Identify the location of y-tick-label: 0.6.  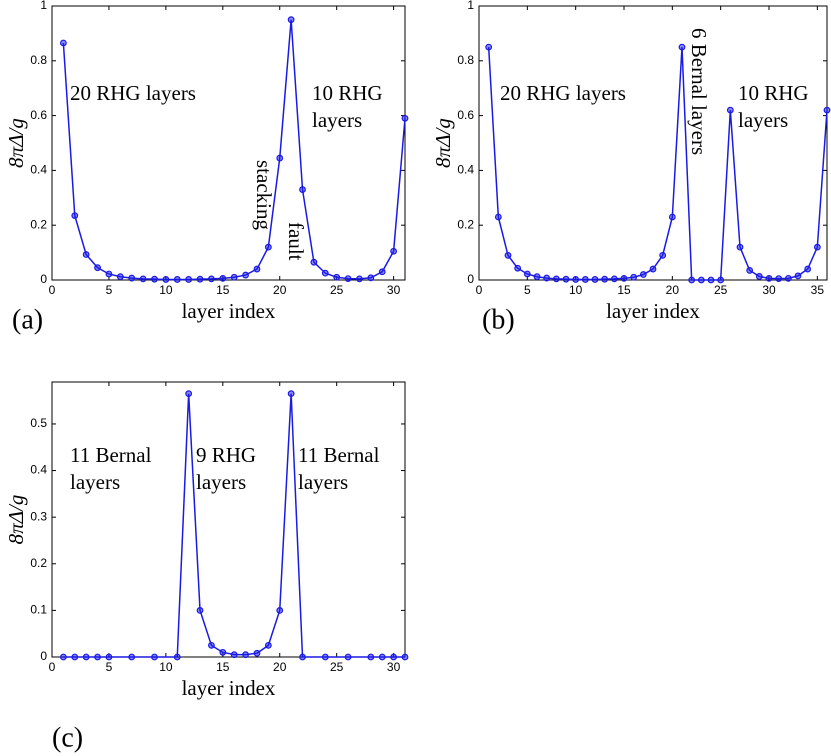
(465, 115).